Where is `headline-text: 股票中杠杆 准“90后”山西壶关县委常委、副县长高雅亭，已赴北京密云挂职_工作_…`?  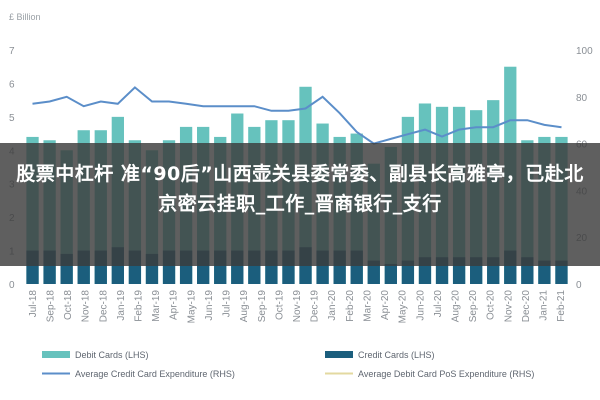
headline-text: 股票中杠杆 准“90后”山西壶关县委常委、副县长高雅亭，已赴北京密云挂职_工作_… is located at coordinates (300, 189).